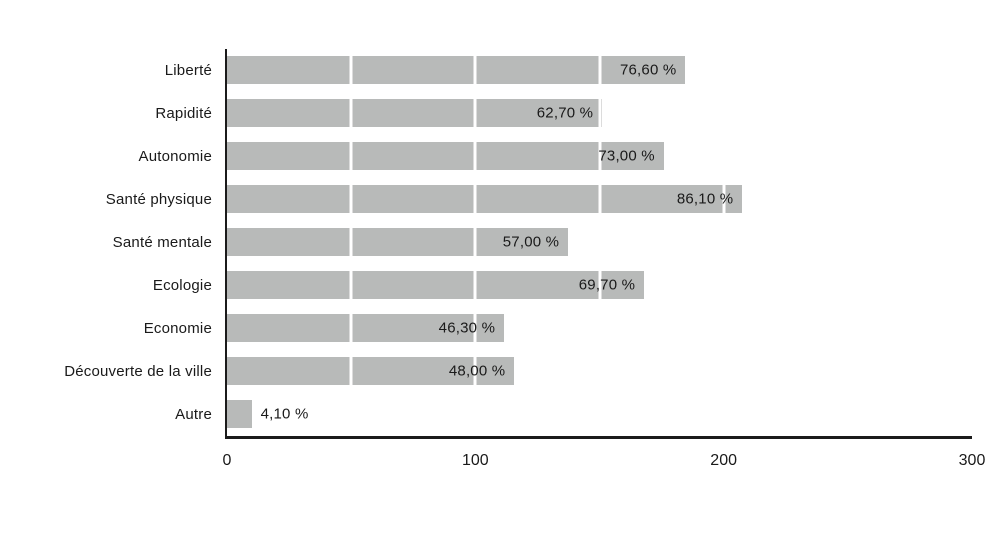 This screenshot has height=534, width=994. I want to click on bar-row: 73,00 %, so click(599, 156).